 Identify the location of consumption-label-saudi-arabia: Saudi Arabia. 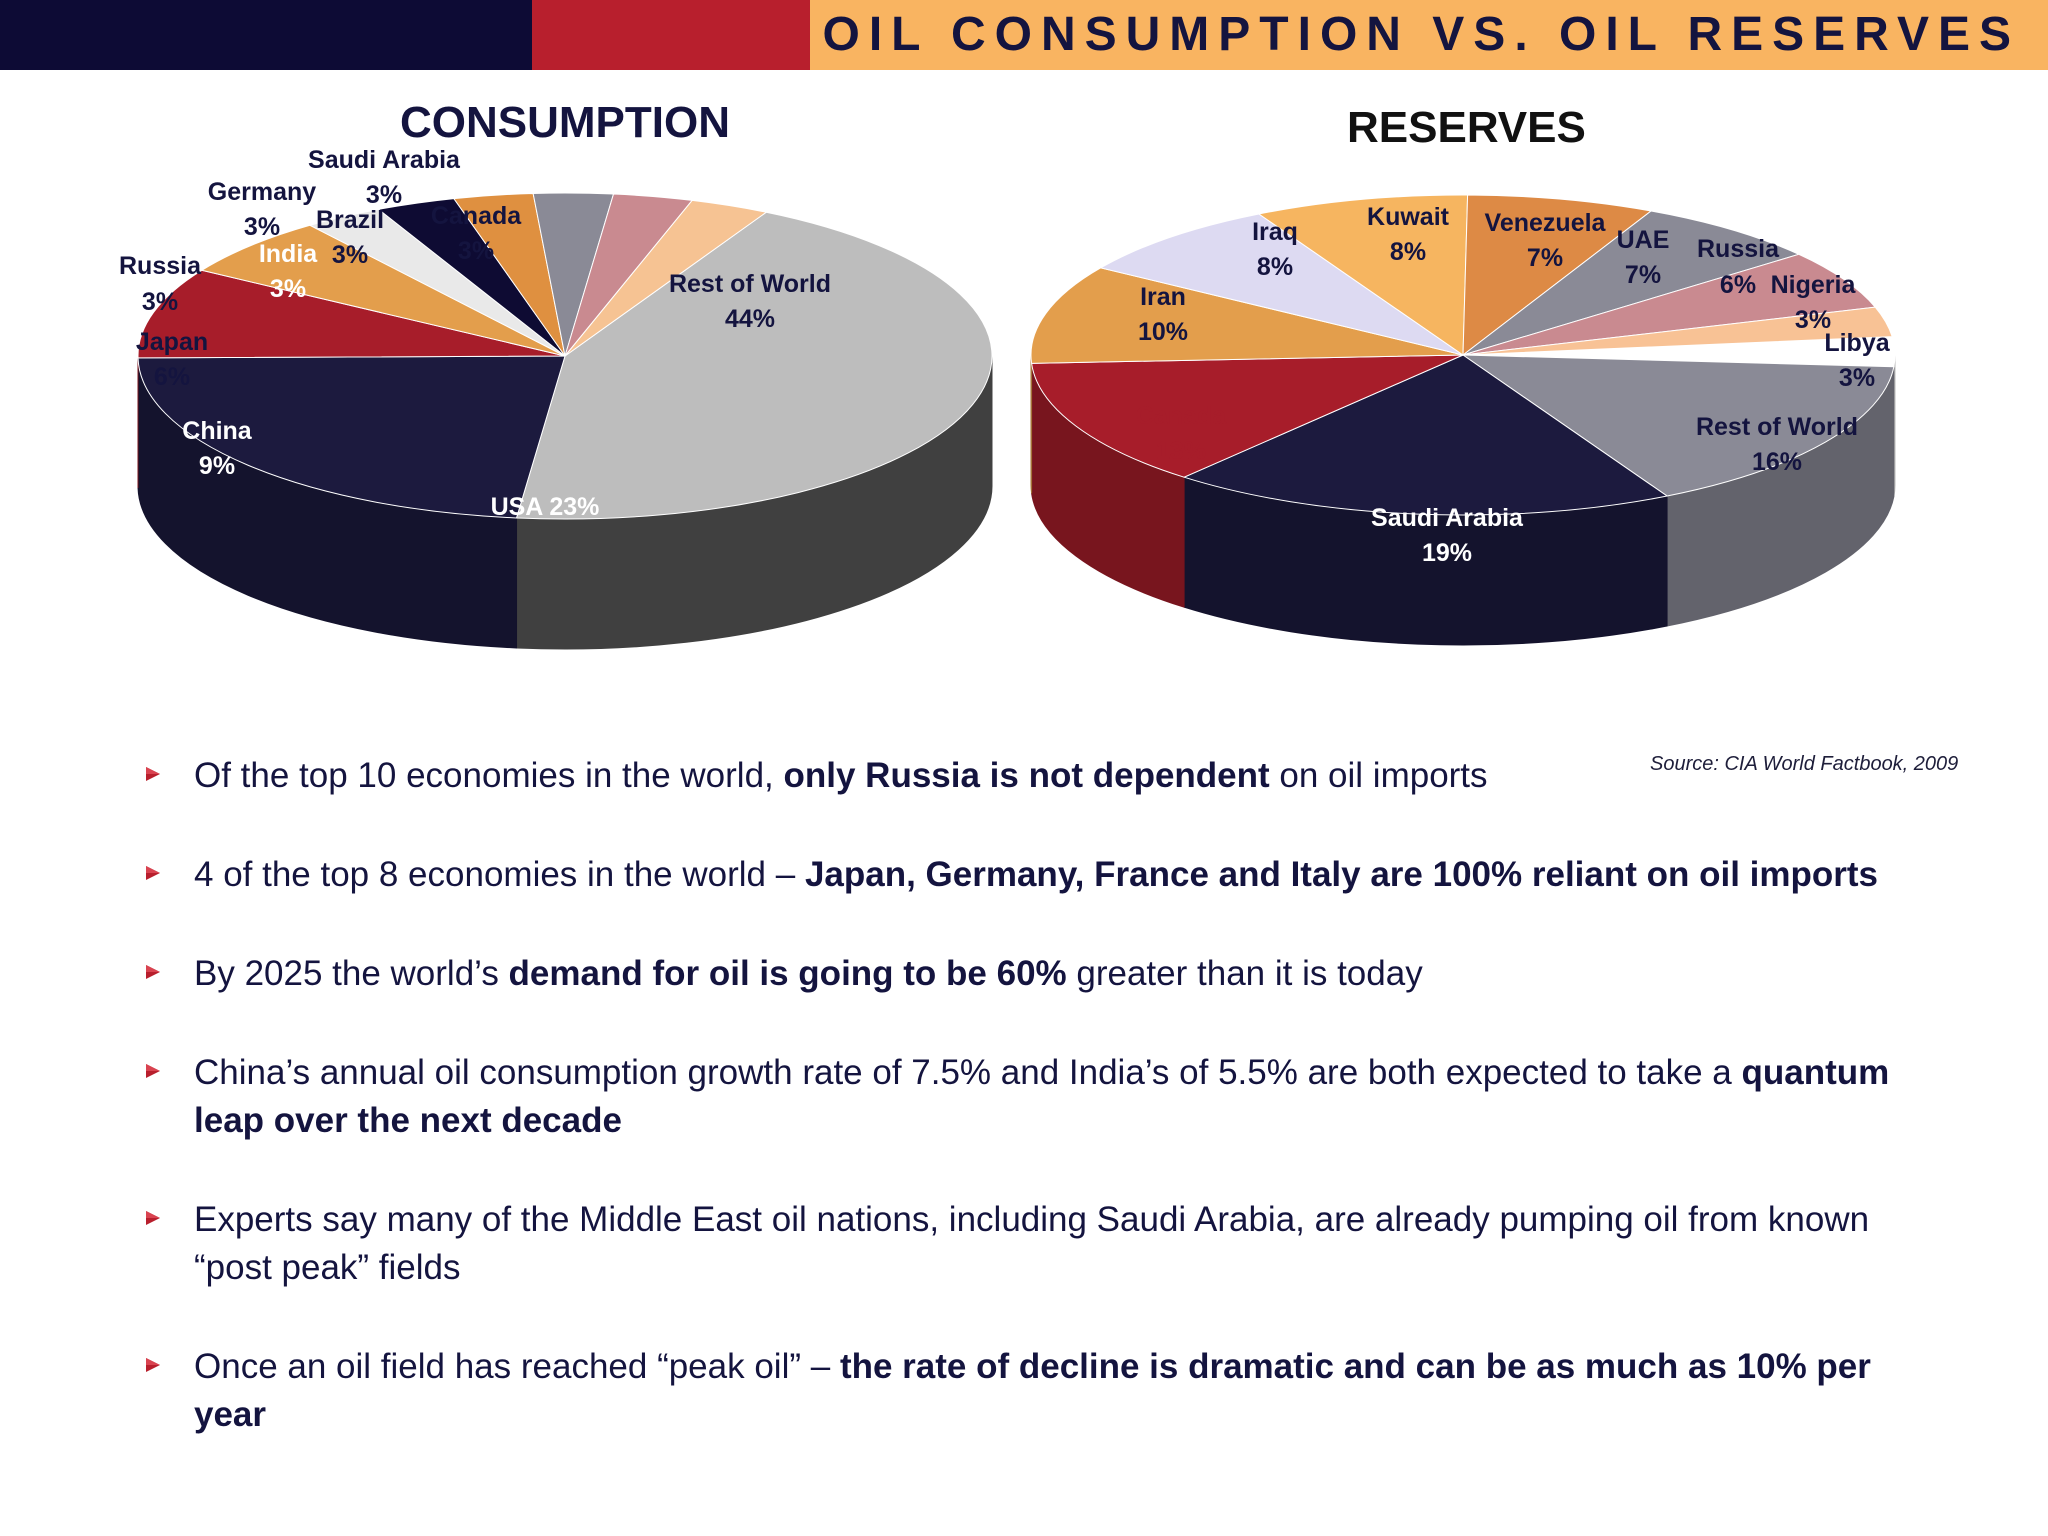
(384, 160).